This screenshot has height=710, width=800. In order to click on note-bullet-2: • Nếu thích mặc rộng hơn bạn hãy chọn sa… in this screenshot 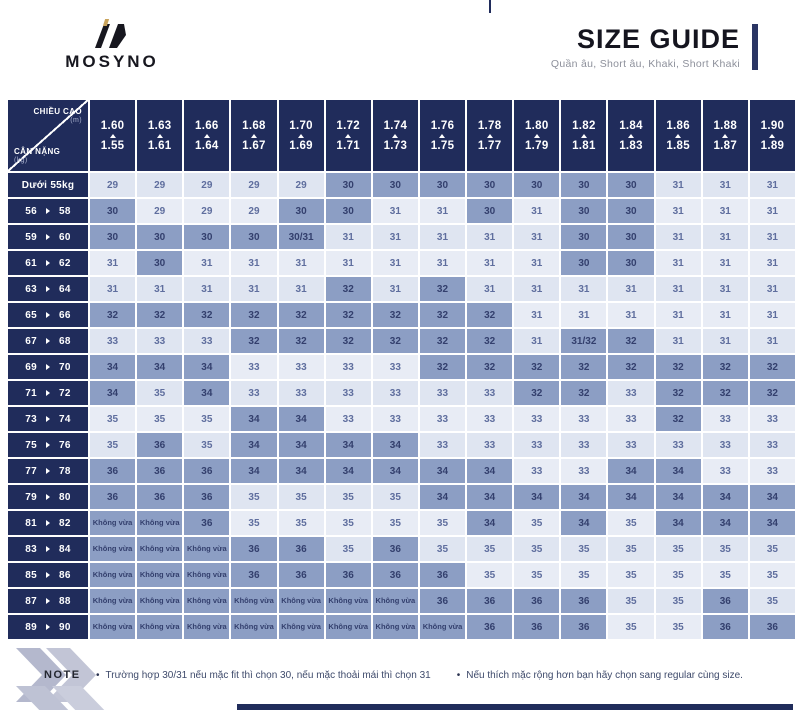, I will do `click(599, 675)`.